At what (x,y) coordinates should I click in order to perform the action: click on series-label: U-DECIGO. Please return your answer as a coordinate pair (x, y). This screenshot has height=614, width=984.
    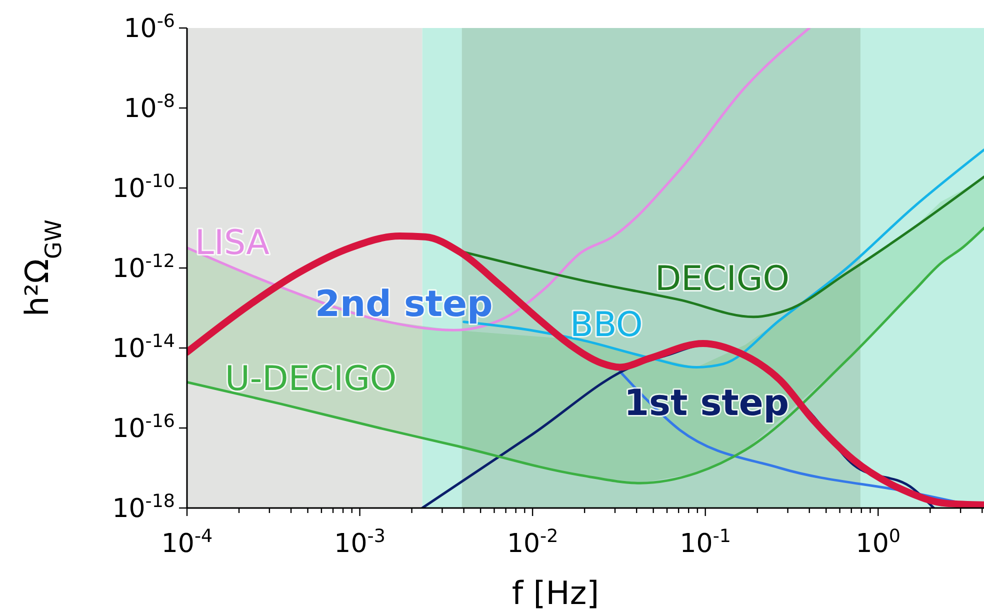
    Looking at the image, I should click on (311, 379).